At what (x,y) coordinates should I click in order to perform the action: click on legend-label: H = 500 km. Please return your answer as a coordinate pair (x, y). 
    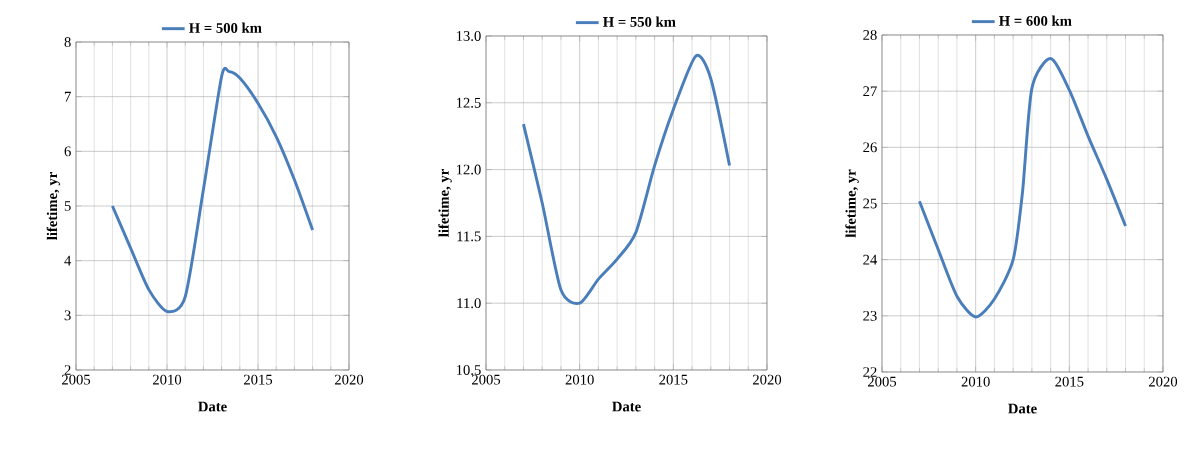
    Looking at the image, I should click on (225, 27).